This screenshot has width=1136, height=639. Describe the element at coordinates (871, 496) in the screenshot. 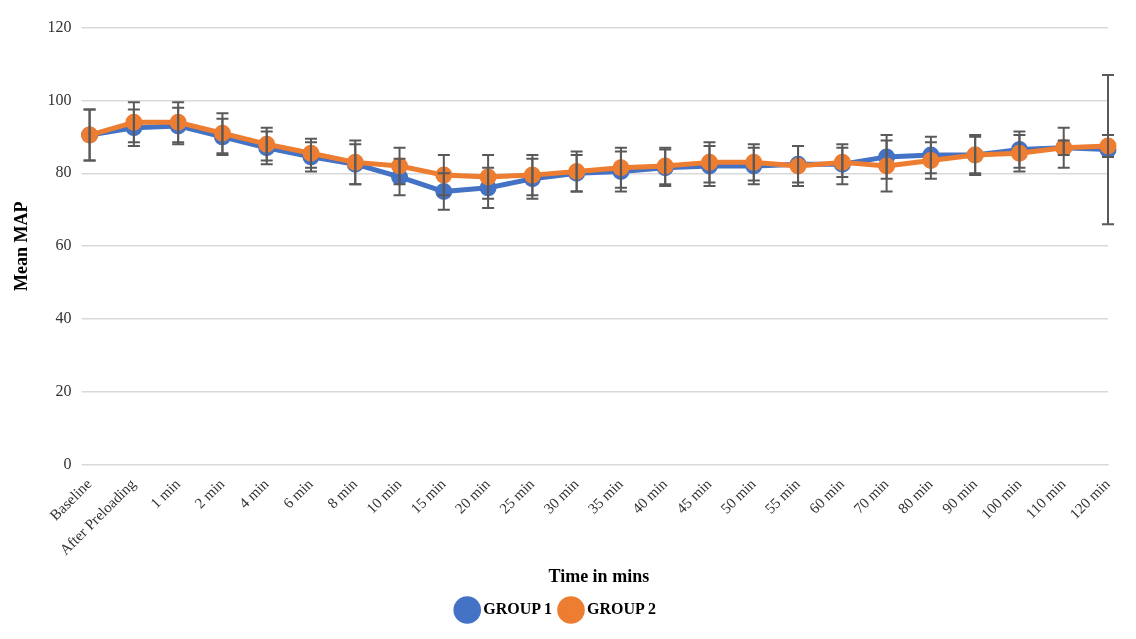

I see `x-tick-label: 70 min` at that location.